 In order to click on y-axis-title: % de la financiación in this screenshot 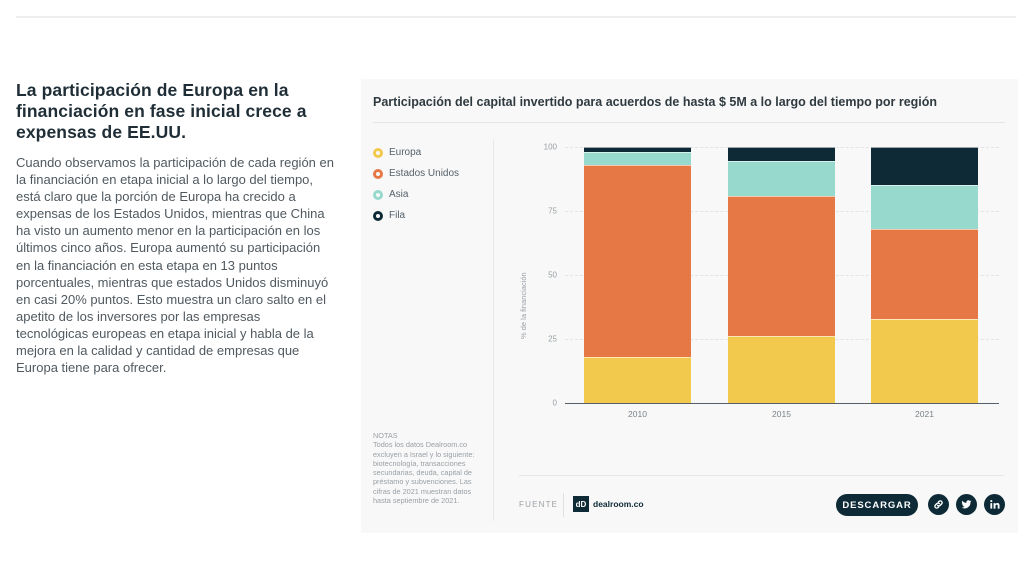, I will do `click(523, 305)`.